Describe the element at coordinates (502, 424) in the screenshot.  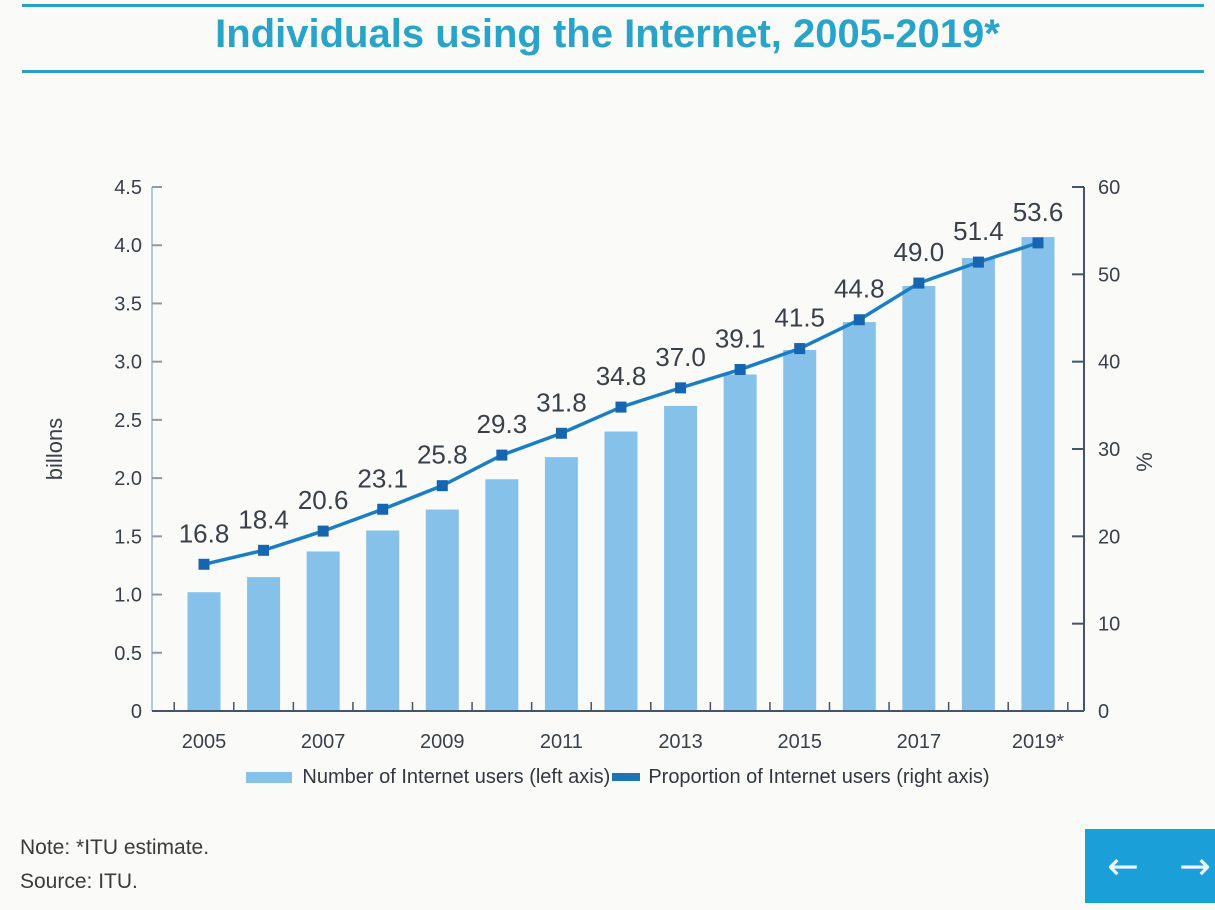
I see `data-label-2010: 29.3` at that location.